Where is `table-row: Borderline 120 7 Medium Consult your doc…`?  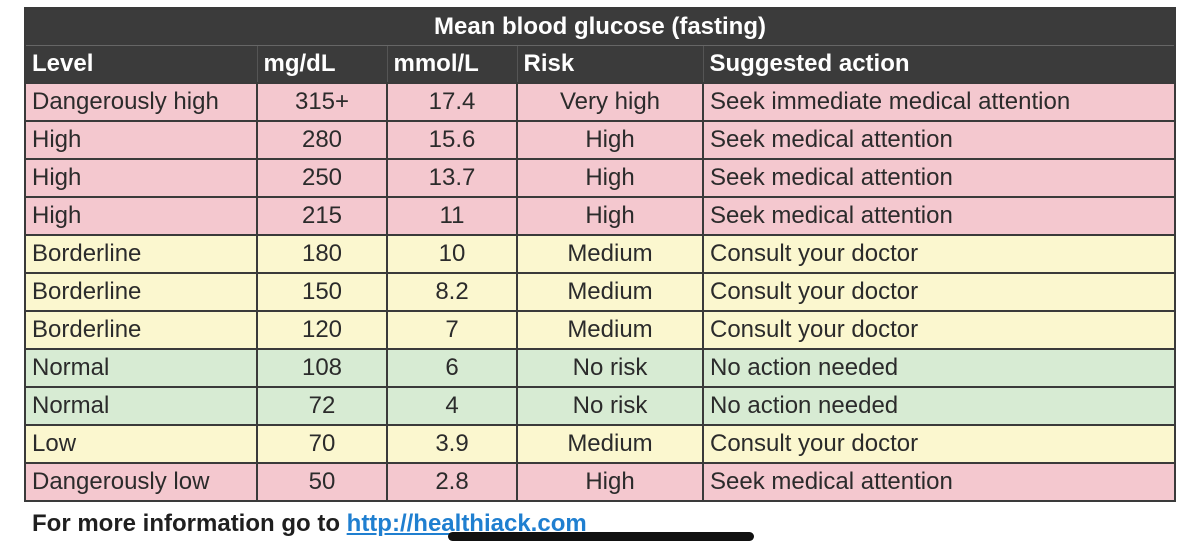
table-row: Borderline 120 7 Medium Consult your doc… is located at coordinates (600, 330).